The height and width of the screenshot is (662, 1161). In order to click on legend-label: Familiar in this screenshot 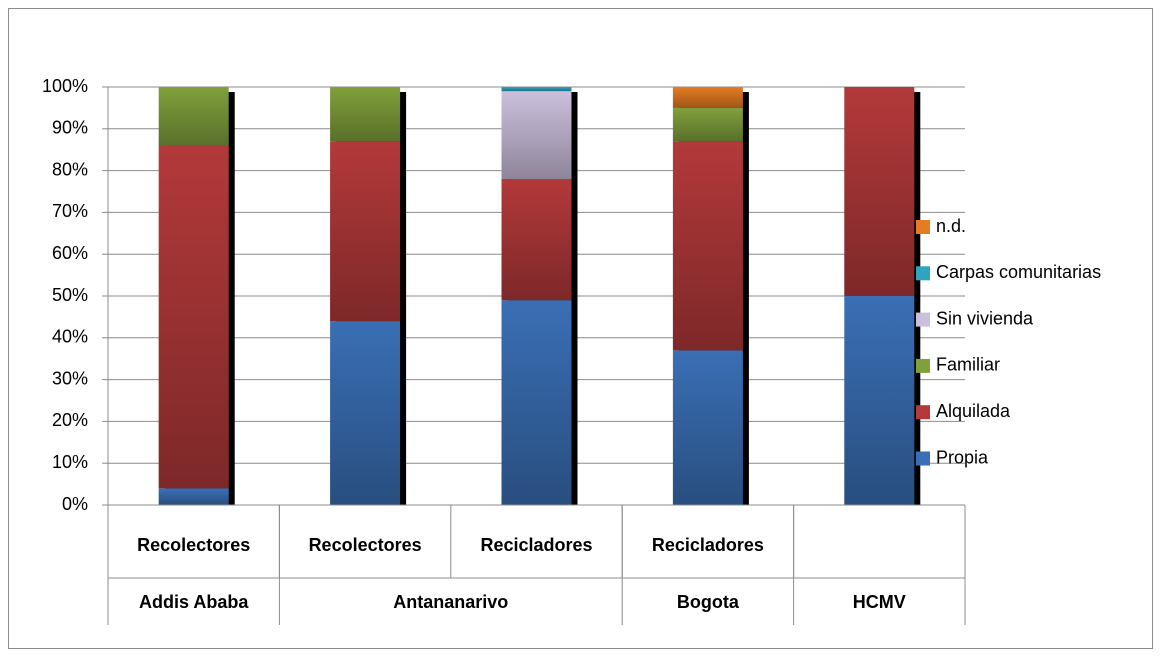, I will do `click(968, 365)`.